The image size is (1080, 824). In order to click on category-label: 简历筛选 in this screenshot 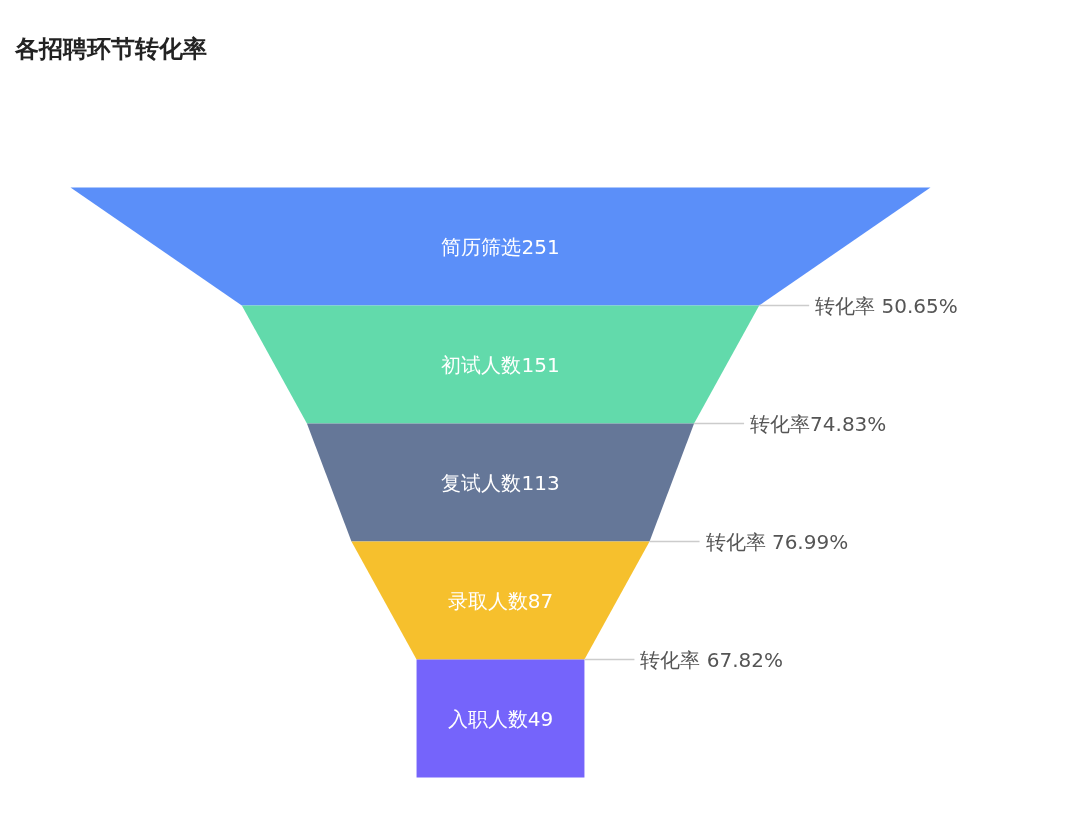, I will do `click(481, 246)`.